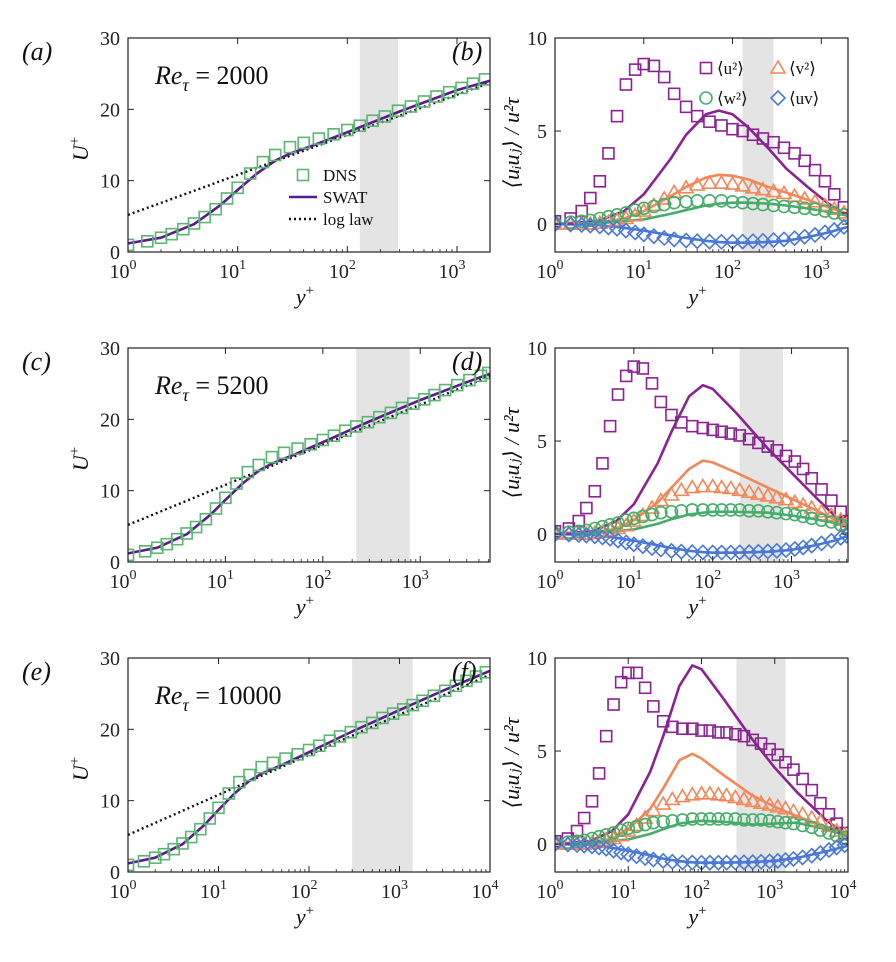 The height and width of the screenshot is (962, 896). I want to click on panel-label: (d), so click(467, 361).